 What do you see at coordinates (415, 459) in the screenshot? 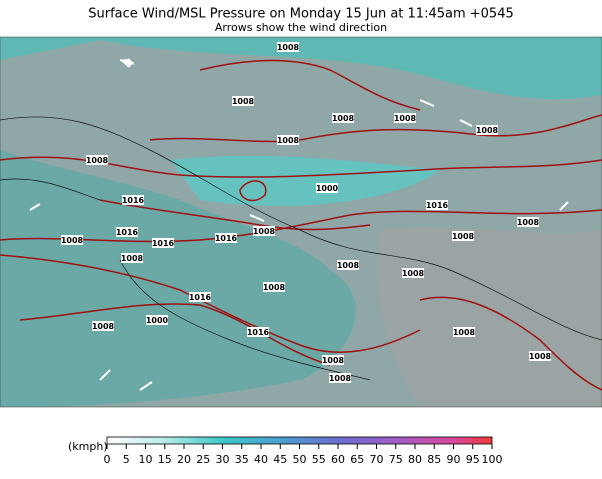
I see `tick-label: 80` at bounding box center [415, 459].